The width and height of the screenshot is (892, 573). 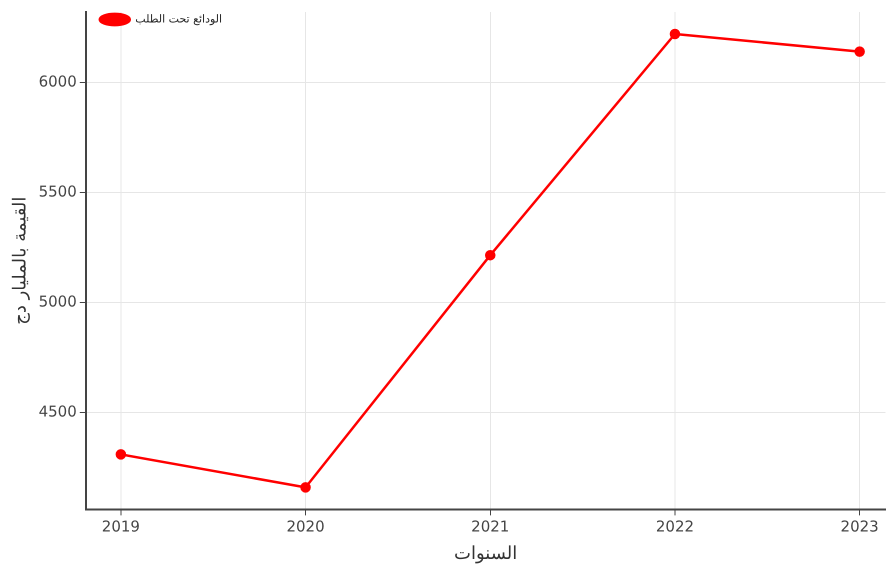 I want to click on x-tick-label: 2020, so click(x=305, y=526).